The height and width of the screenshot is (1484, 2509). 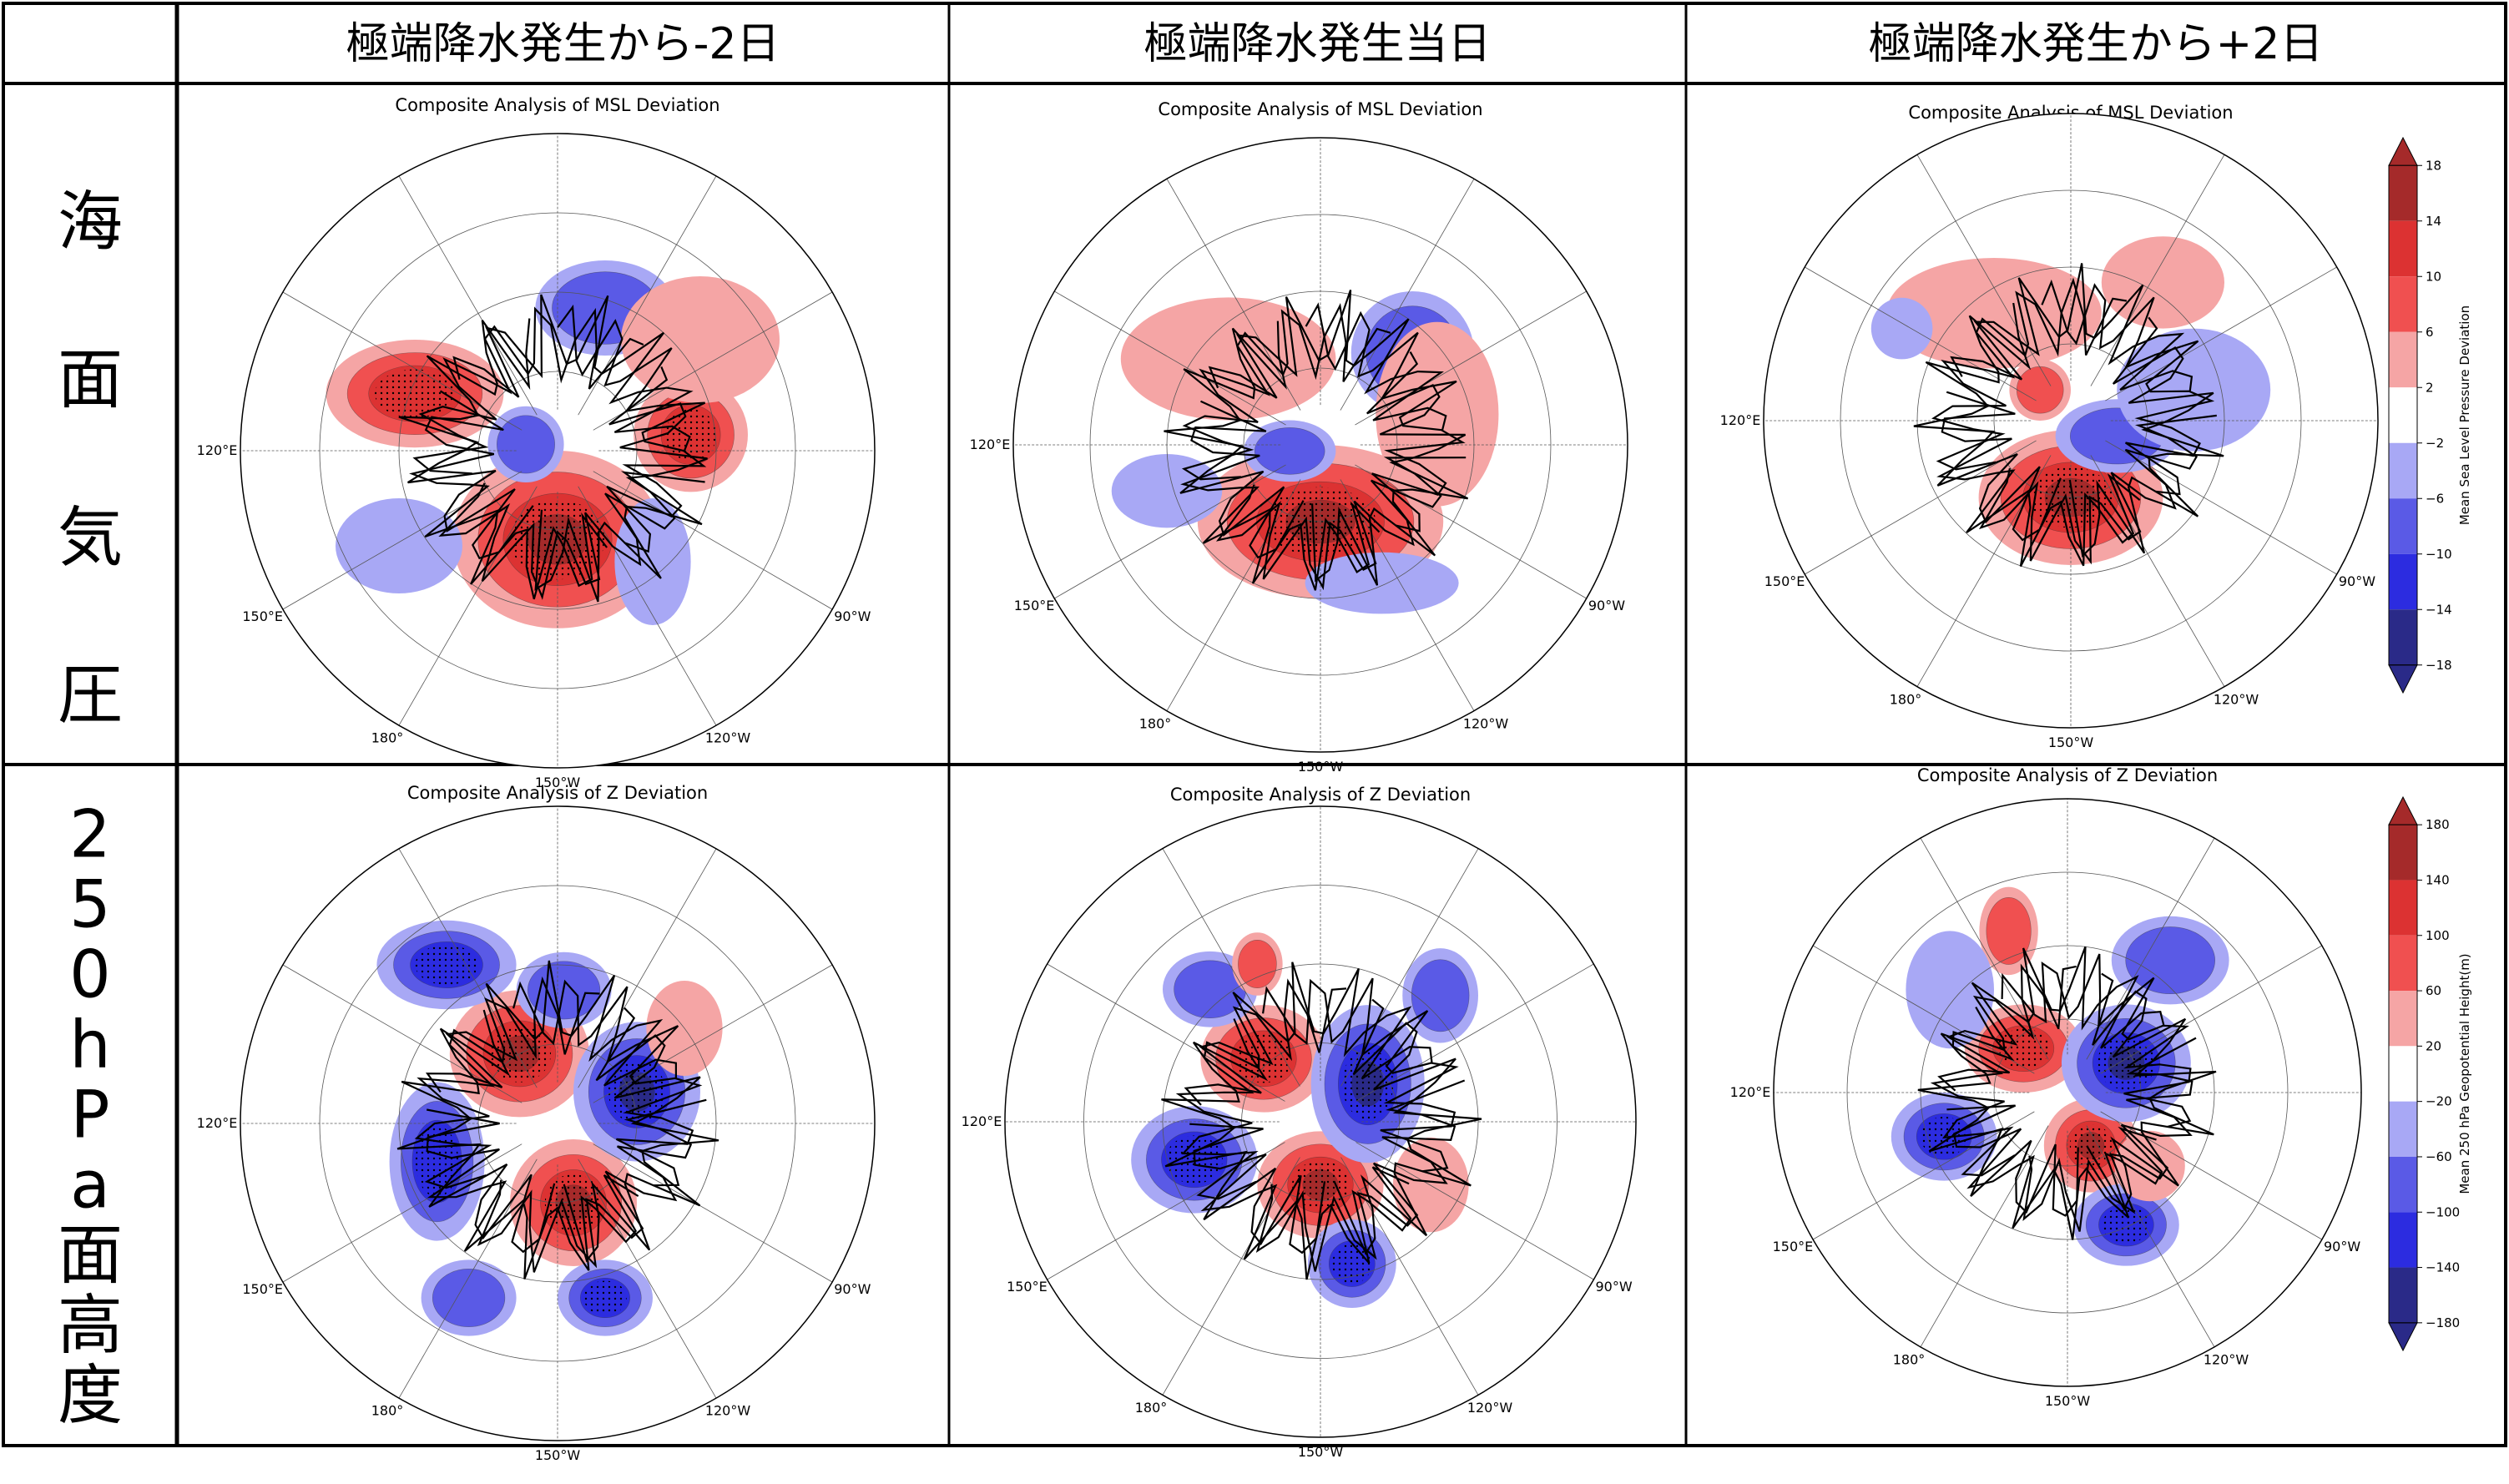 I want to click on row-label-glyph: 0, so click(x=90, y=975).